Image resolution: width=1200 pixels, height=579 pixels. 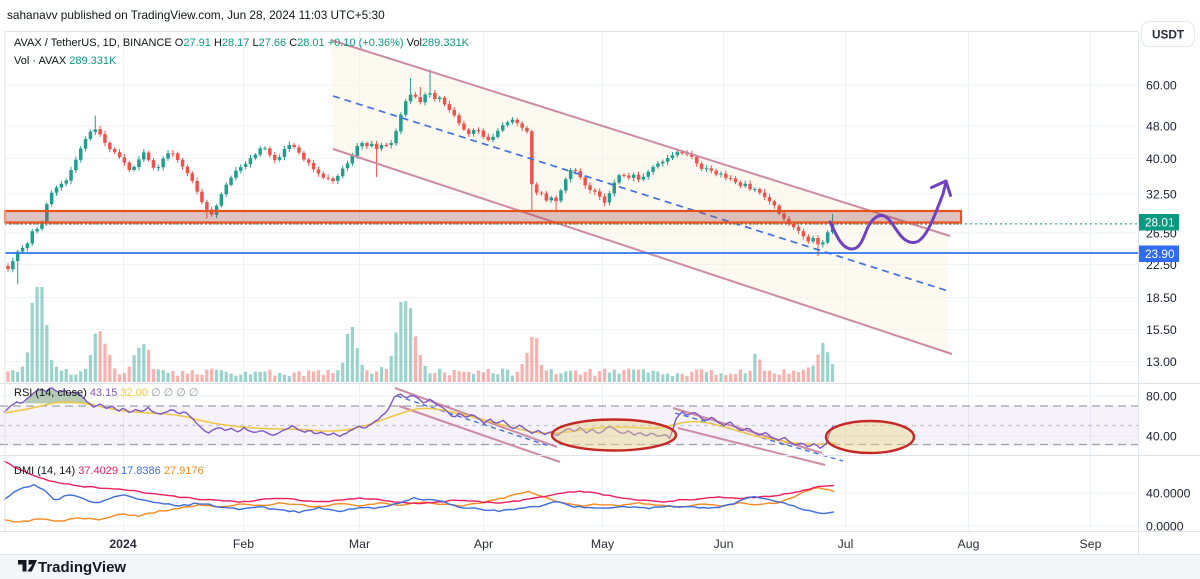 What do you see at coordinates (243, 544) in the screenshot?
I see `svg-text: Feb` at bounding box center [243, 544].